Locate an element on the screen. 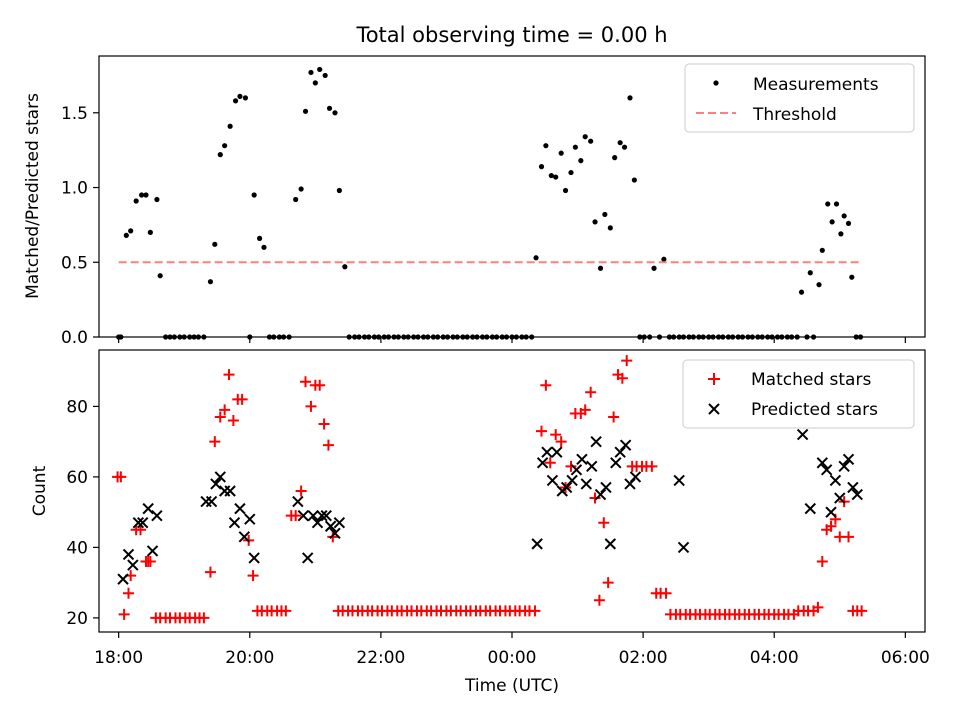  x-tick-label: 02:00 is located at coordinates (643, 658).